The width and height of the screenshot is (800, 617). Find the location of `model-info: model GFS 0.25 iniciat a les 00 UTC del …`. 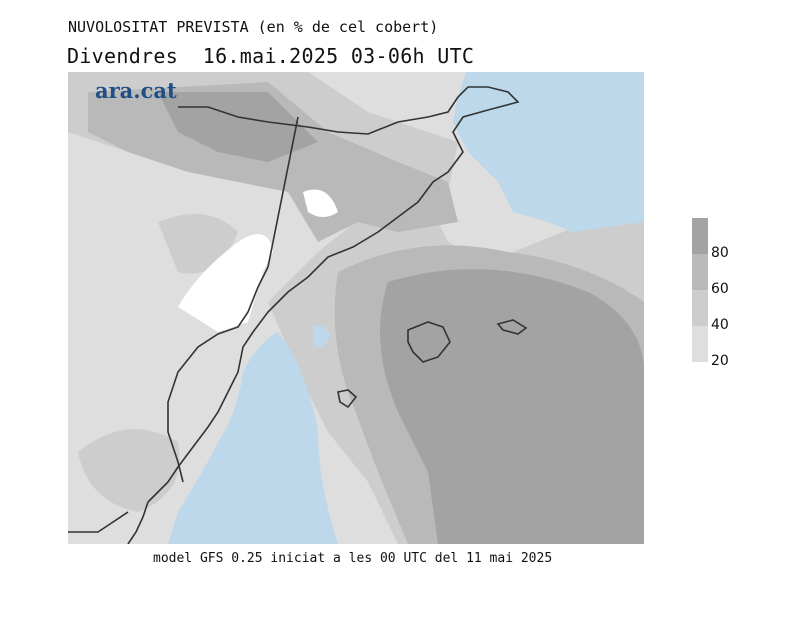

model-info: model GFS 0.25 iniciat a les 00 UTC del … is located at coordinates (353, 558).